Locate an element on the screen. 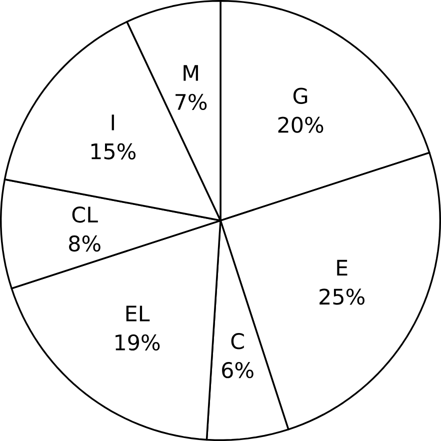 This screenshot has width=441, height=441. slice-label: M is located at coordinates (191, 73).